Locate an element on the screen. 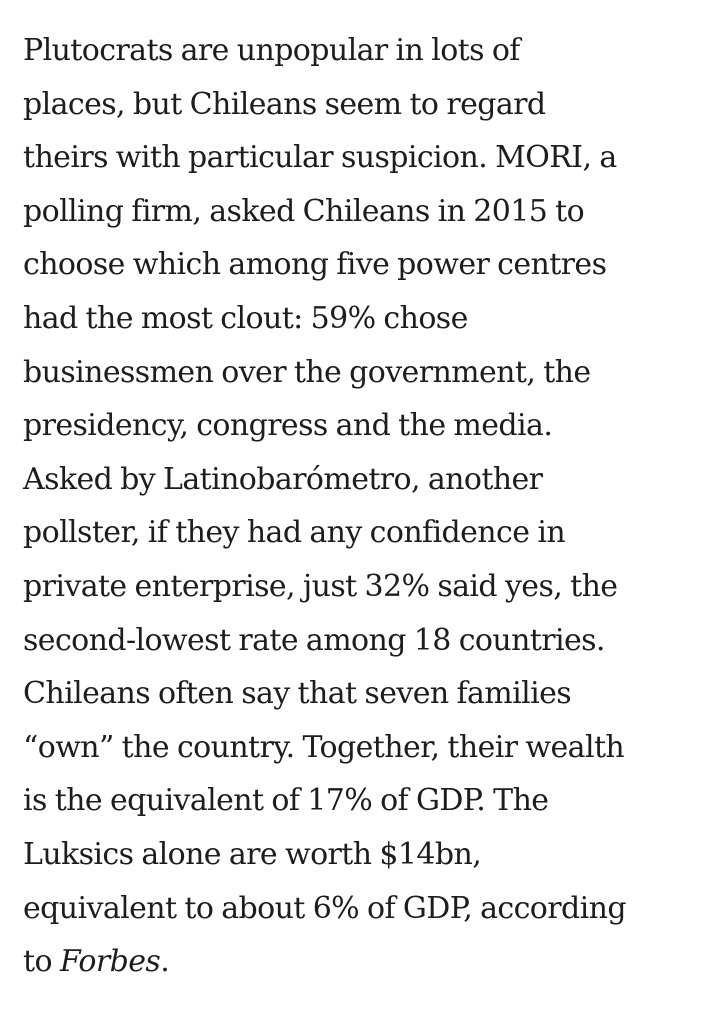 This screenshot has width=708, height=1024. text-line: choose which among five power centres is located at coordinates (315, 265).